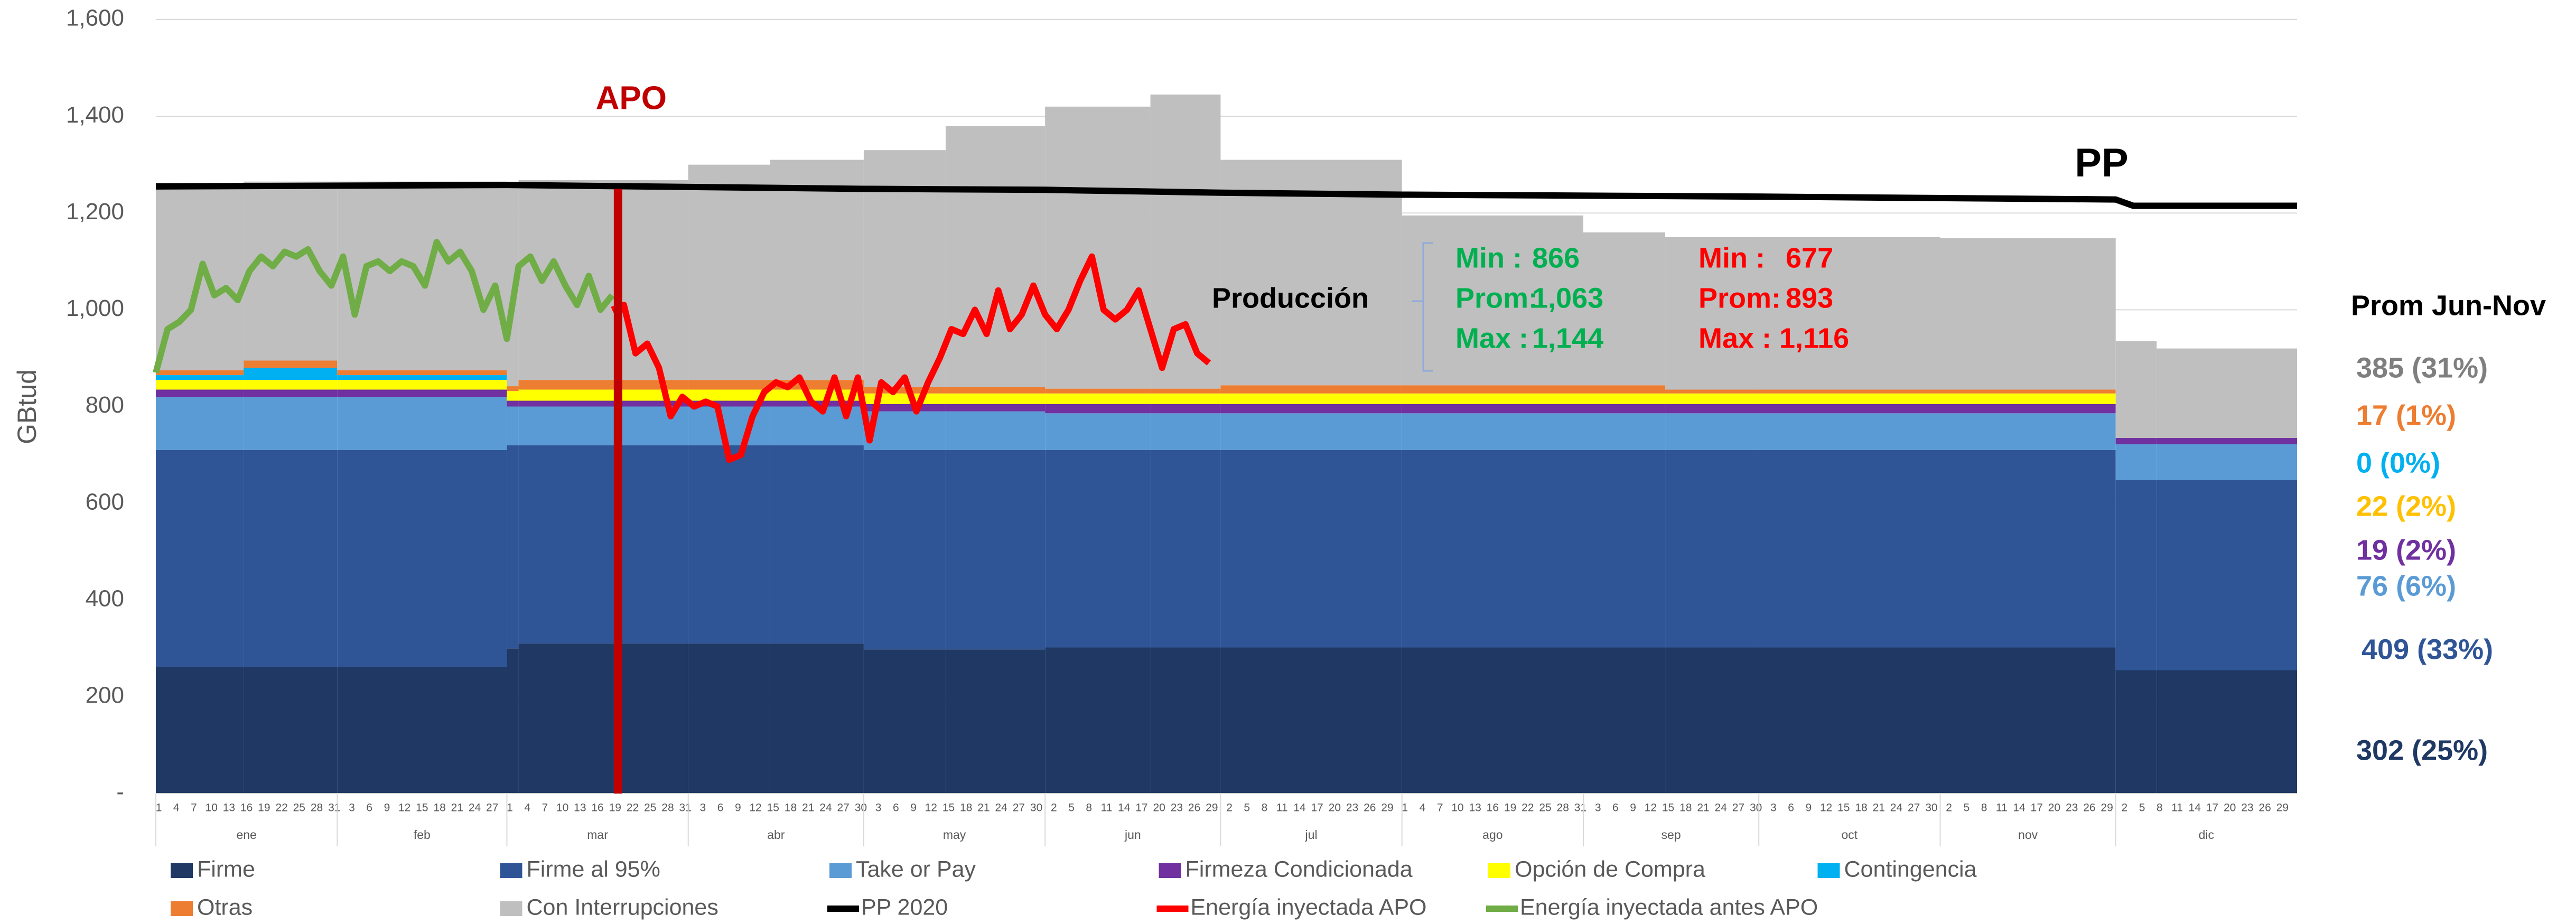 The image size is (2576, 924). Describe the element at coordinates (2406, 550) in the screenshot. I see `summary-value: 19 (2%)` at that location.